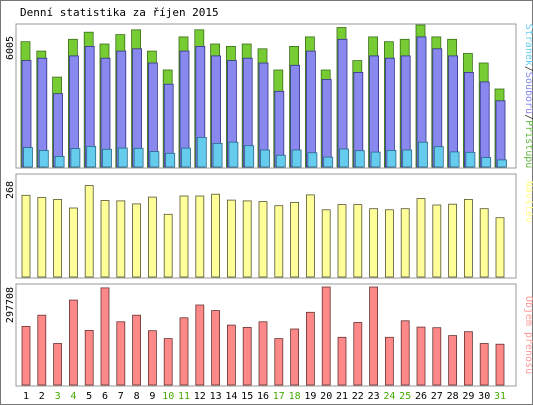 Image resolution: width=533 pixels, height=405 pixels. What do you see at coordinates (528, 335) in the screenshot?
I see `traffic-legend-label: Objem přenosu` at bounding box center [528, 335].